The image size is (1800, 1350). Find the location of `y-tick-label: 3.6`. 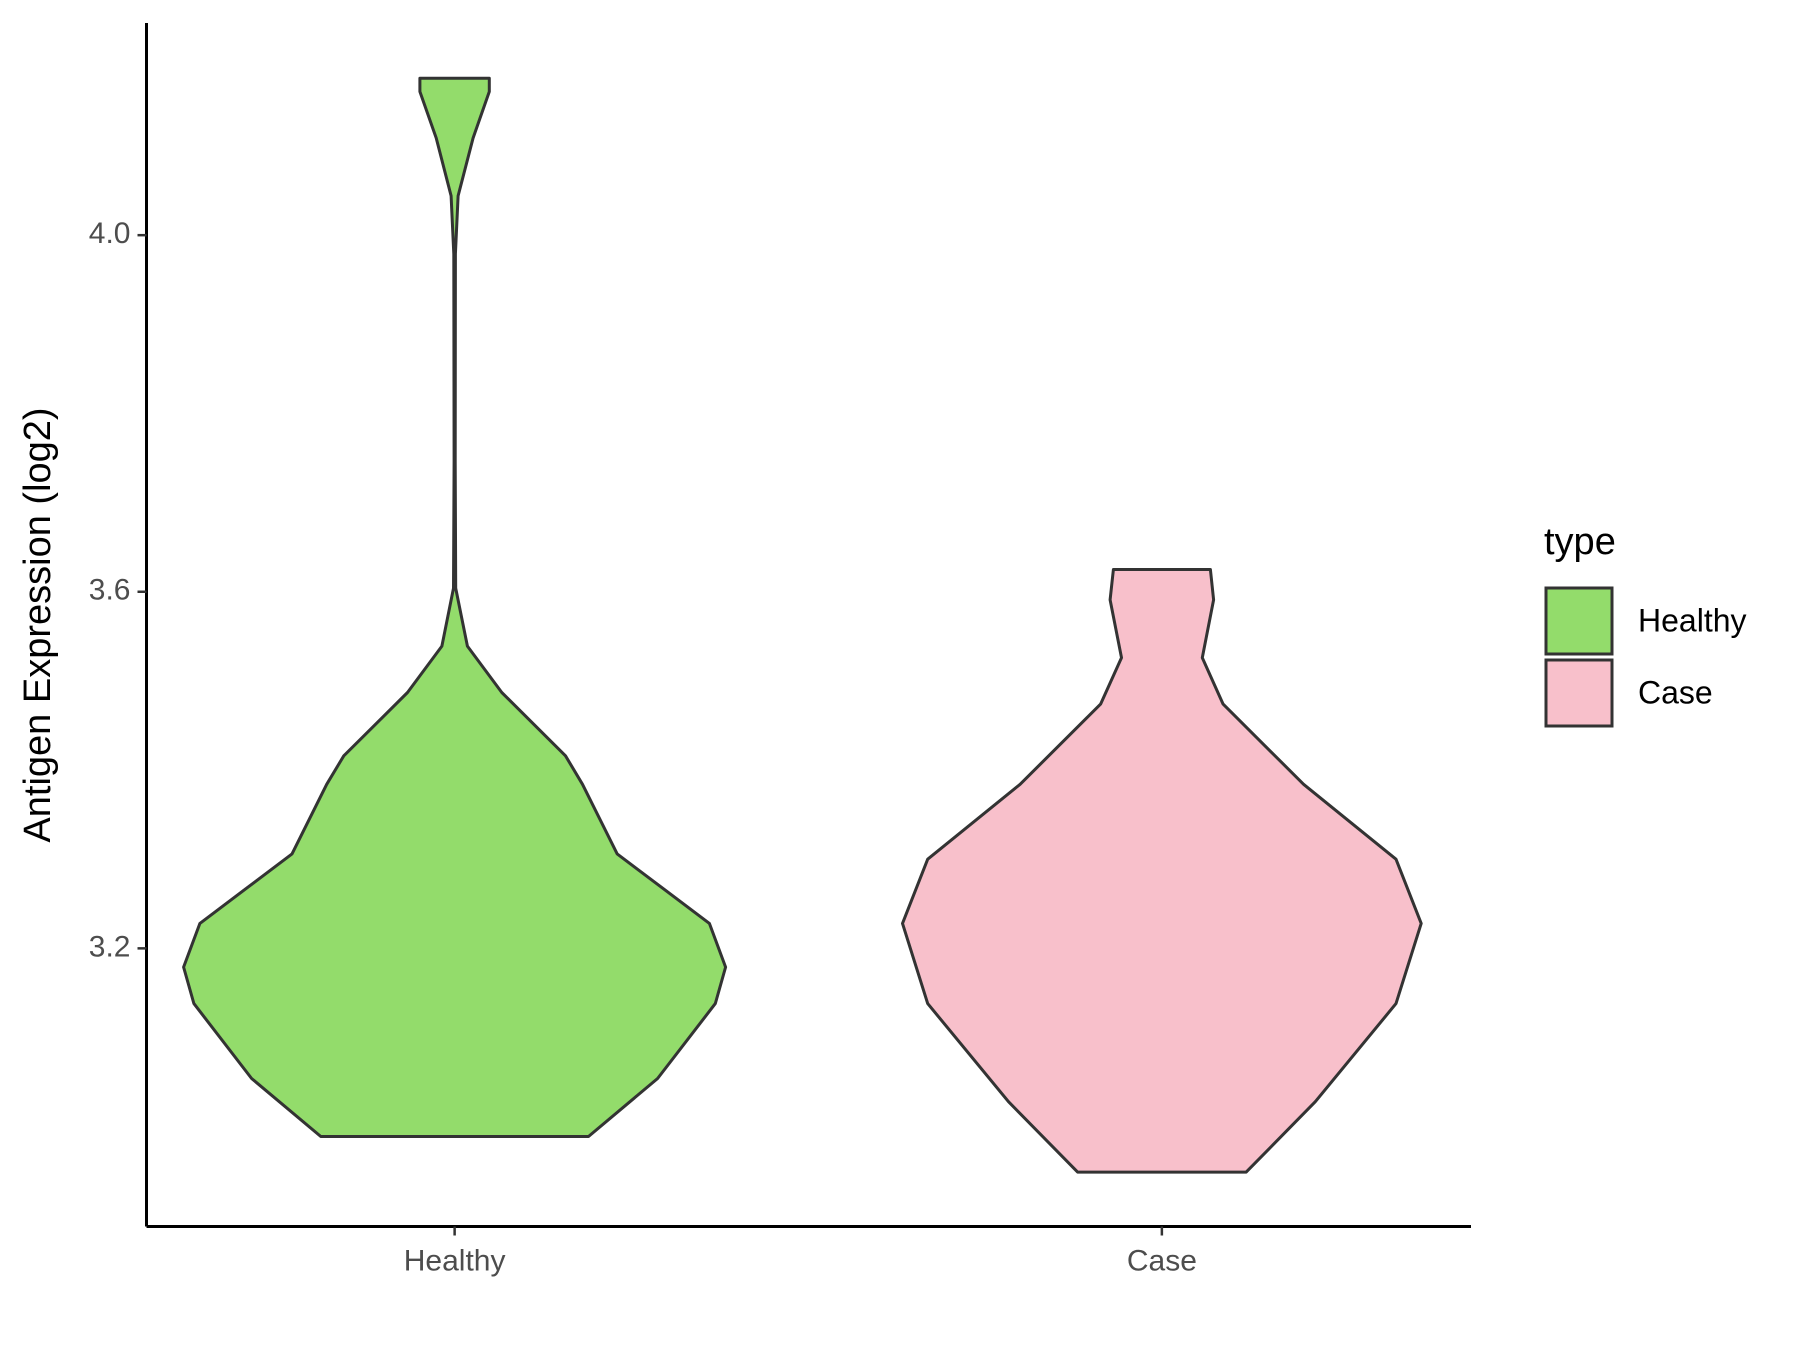

y-tick-label: 3.6 is located at coordinates (110, 590).